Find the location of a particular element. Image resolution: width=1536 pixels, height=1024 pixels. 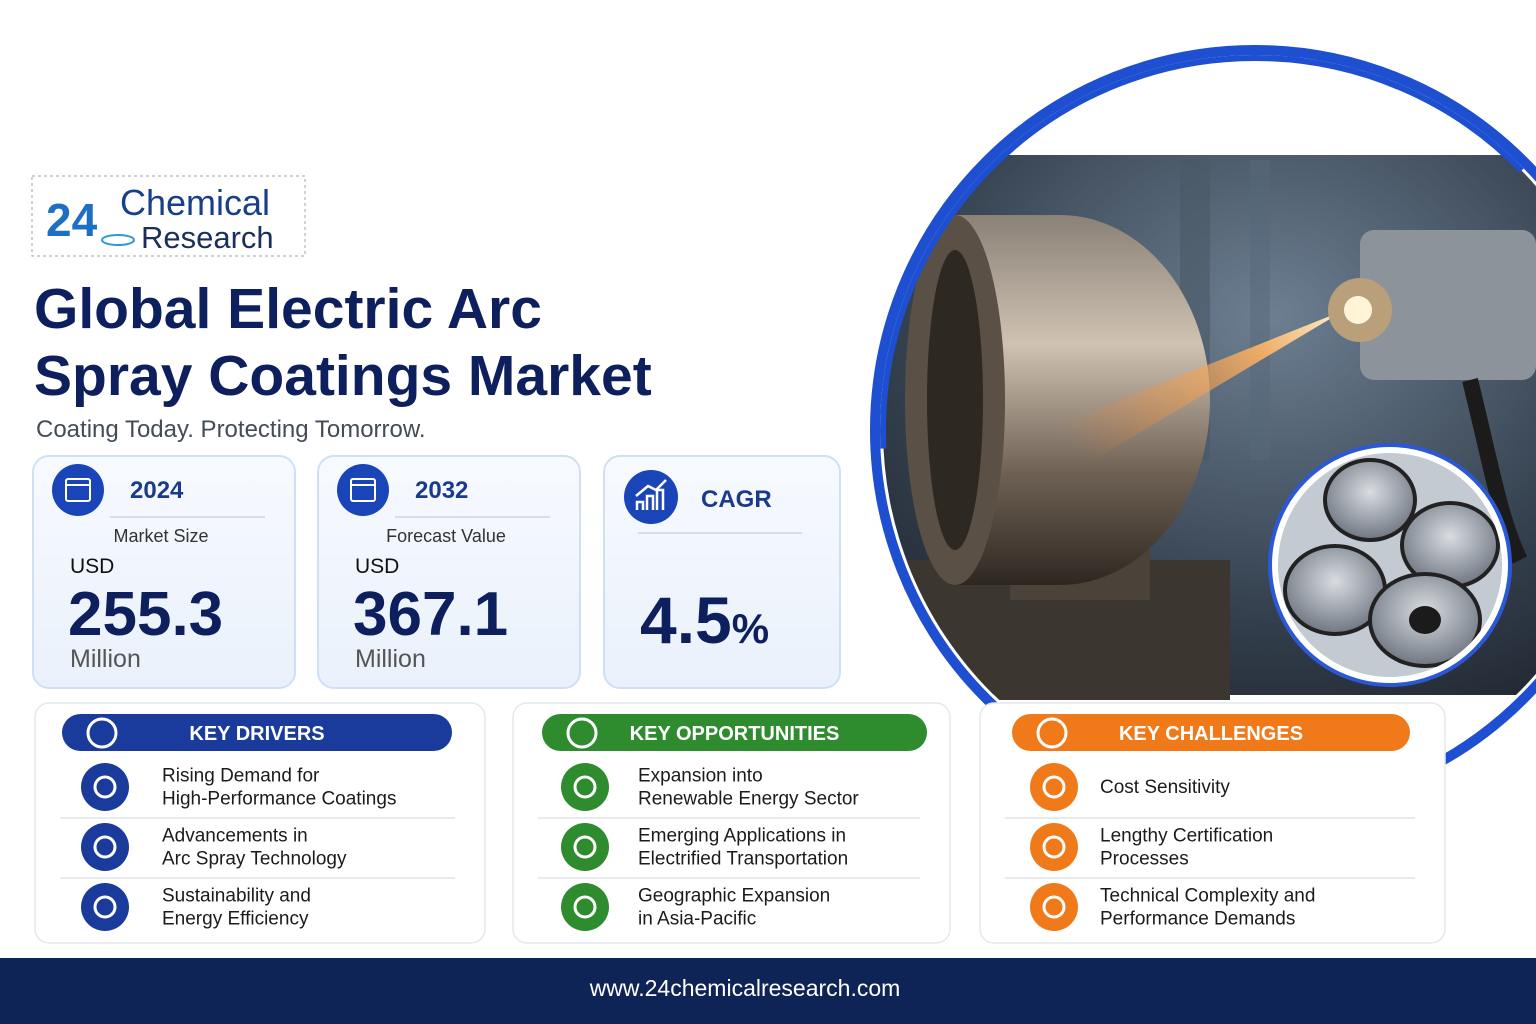

item-text: Sustainability and is located at coordinates (236, 896).